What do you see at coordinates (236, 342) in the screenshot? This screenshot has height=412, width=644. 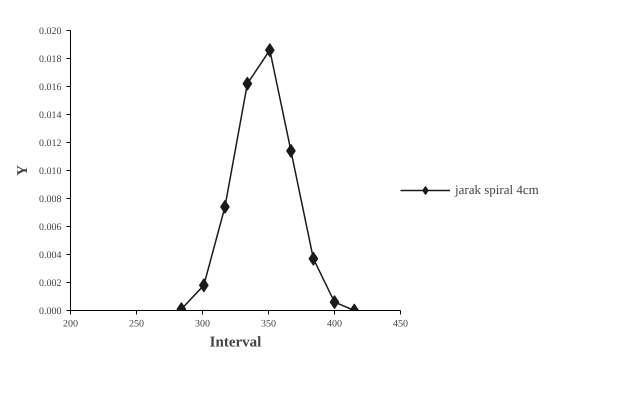 I see `x-axis-title: Interval` at bounding box center [236, 342].